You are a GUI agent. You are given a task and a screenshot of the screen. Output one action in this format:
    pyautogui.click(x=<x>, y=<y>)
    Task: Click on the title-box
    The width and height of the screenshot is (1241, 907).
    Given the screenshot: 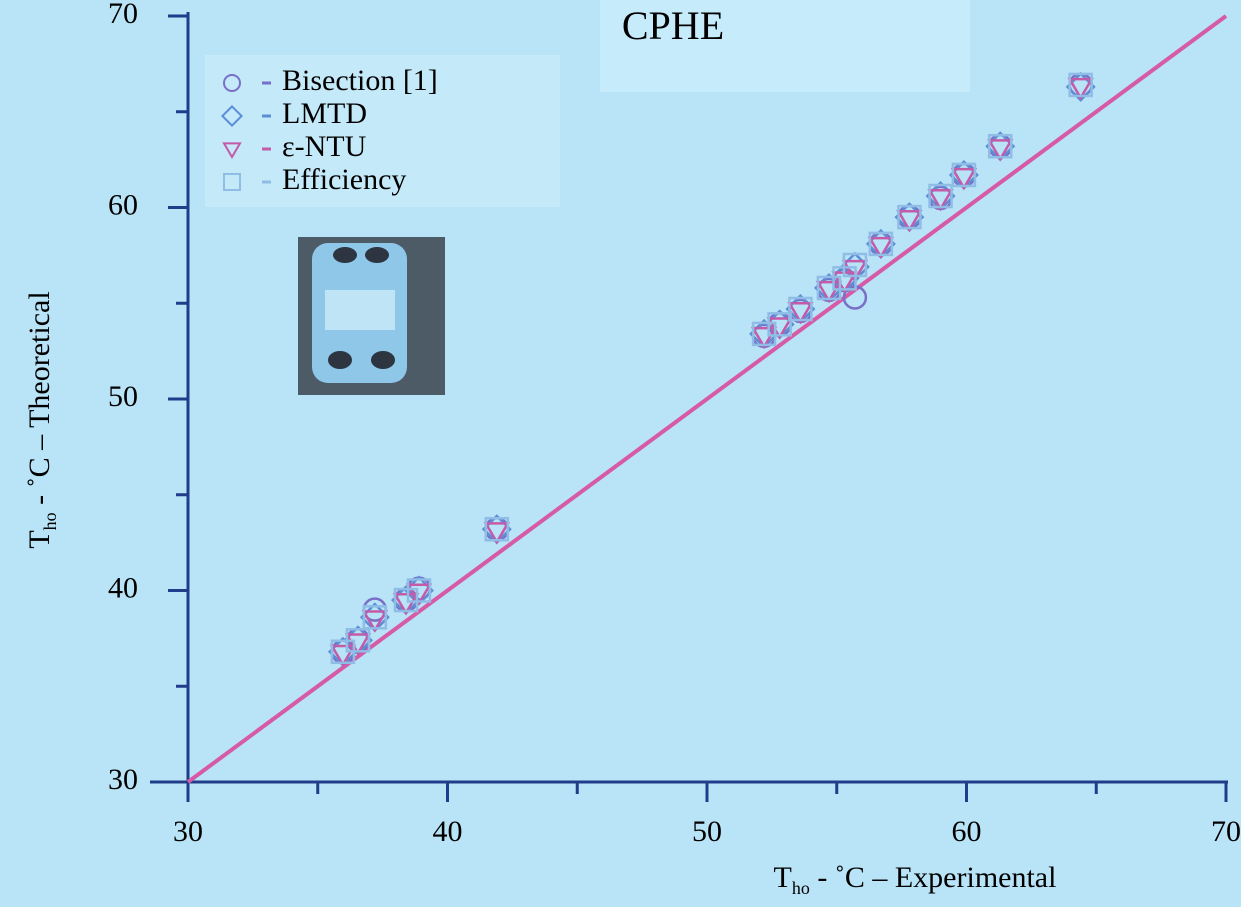 What is the action you would take?
    pyautogui.click(x=785, y=46)
    